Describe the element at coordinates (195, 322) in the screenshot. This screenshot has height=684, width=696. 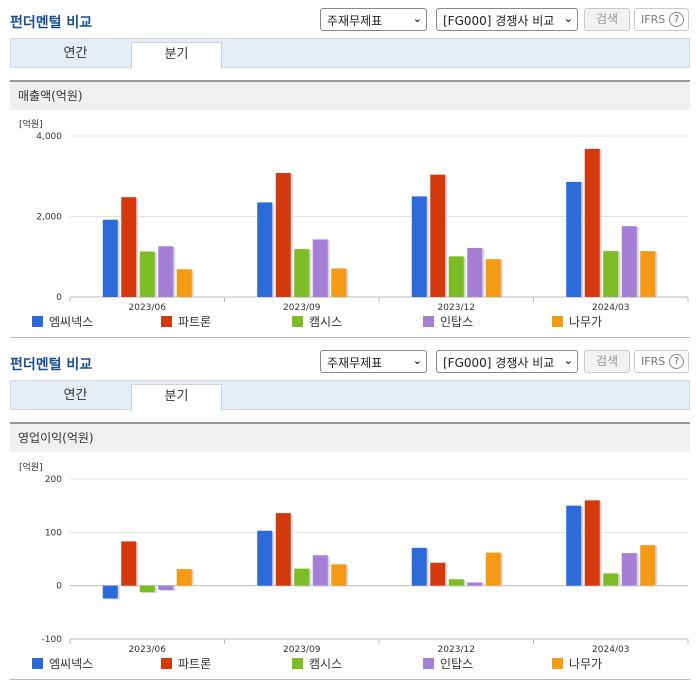
I see `legend-label: 파트론` at that location.